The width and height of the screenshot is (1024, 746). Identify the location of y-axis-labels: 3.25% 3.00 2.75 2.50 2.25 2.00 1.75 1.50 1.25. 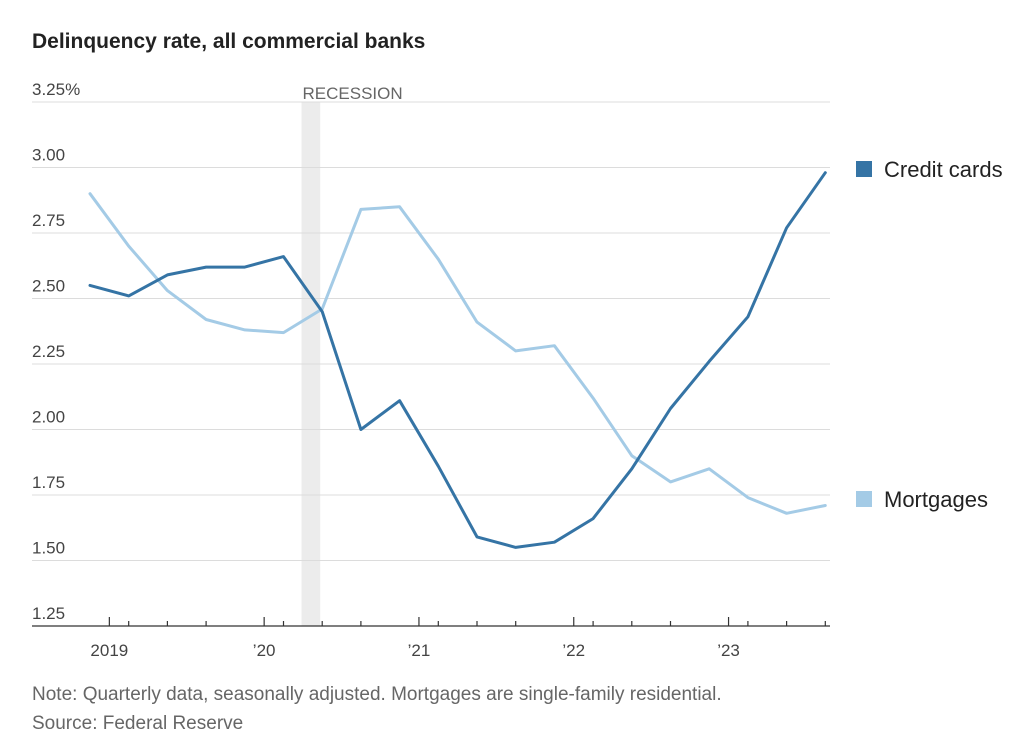
(56, 351).